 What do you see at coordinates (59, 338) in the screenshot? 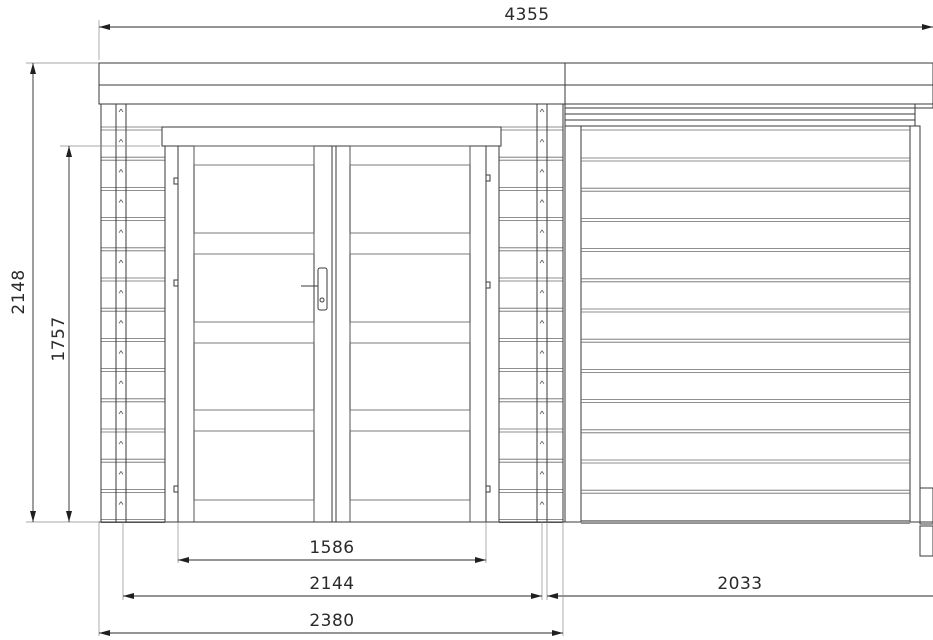
I see `dim-door-height-label: 1757` at bounding box center [59, 338].